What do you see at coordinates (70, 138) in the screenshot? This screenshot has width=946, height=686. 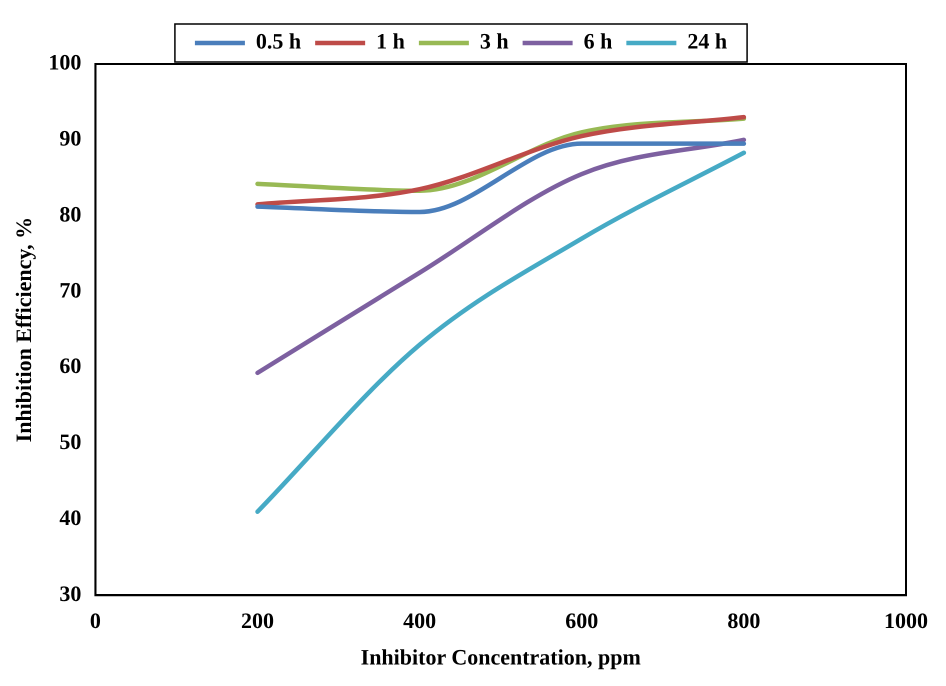 I see `y-tick-label: 90` at bounding box center [70, 138].